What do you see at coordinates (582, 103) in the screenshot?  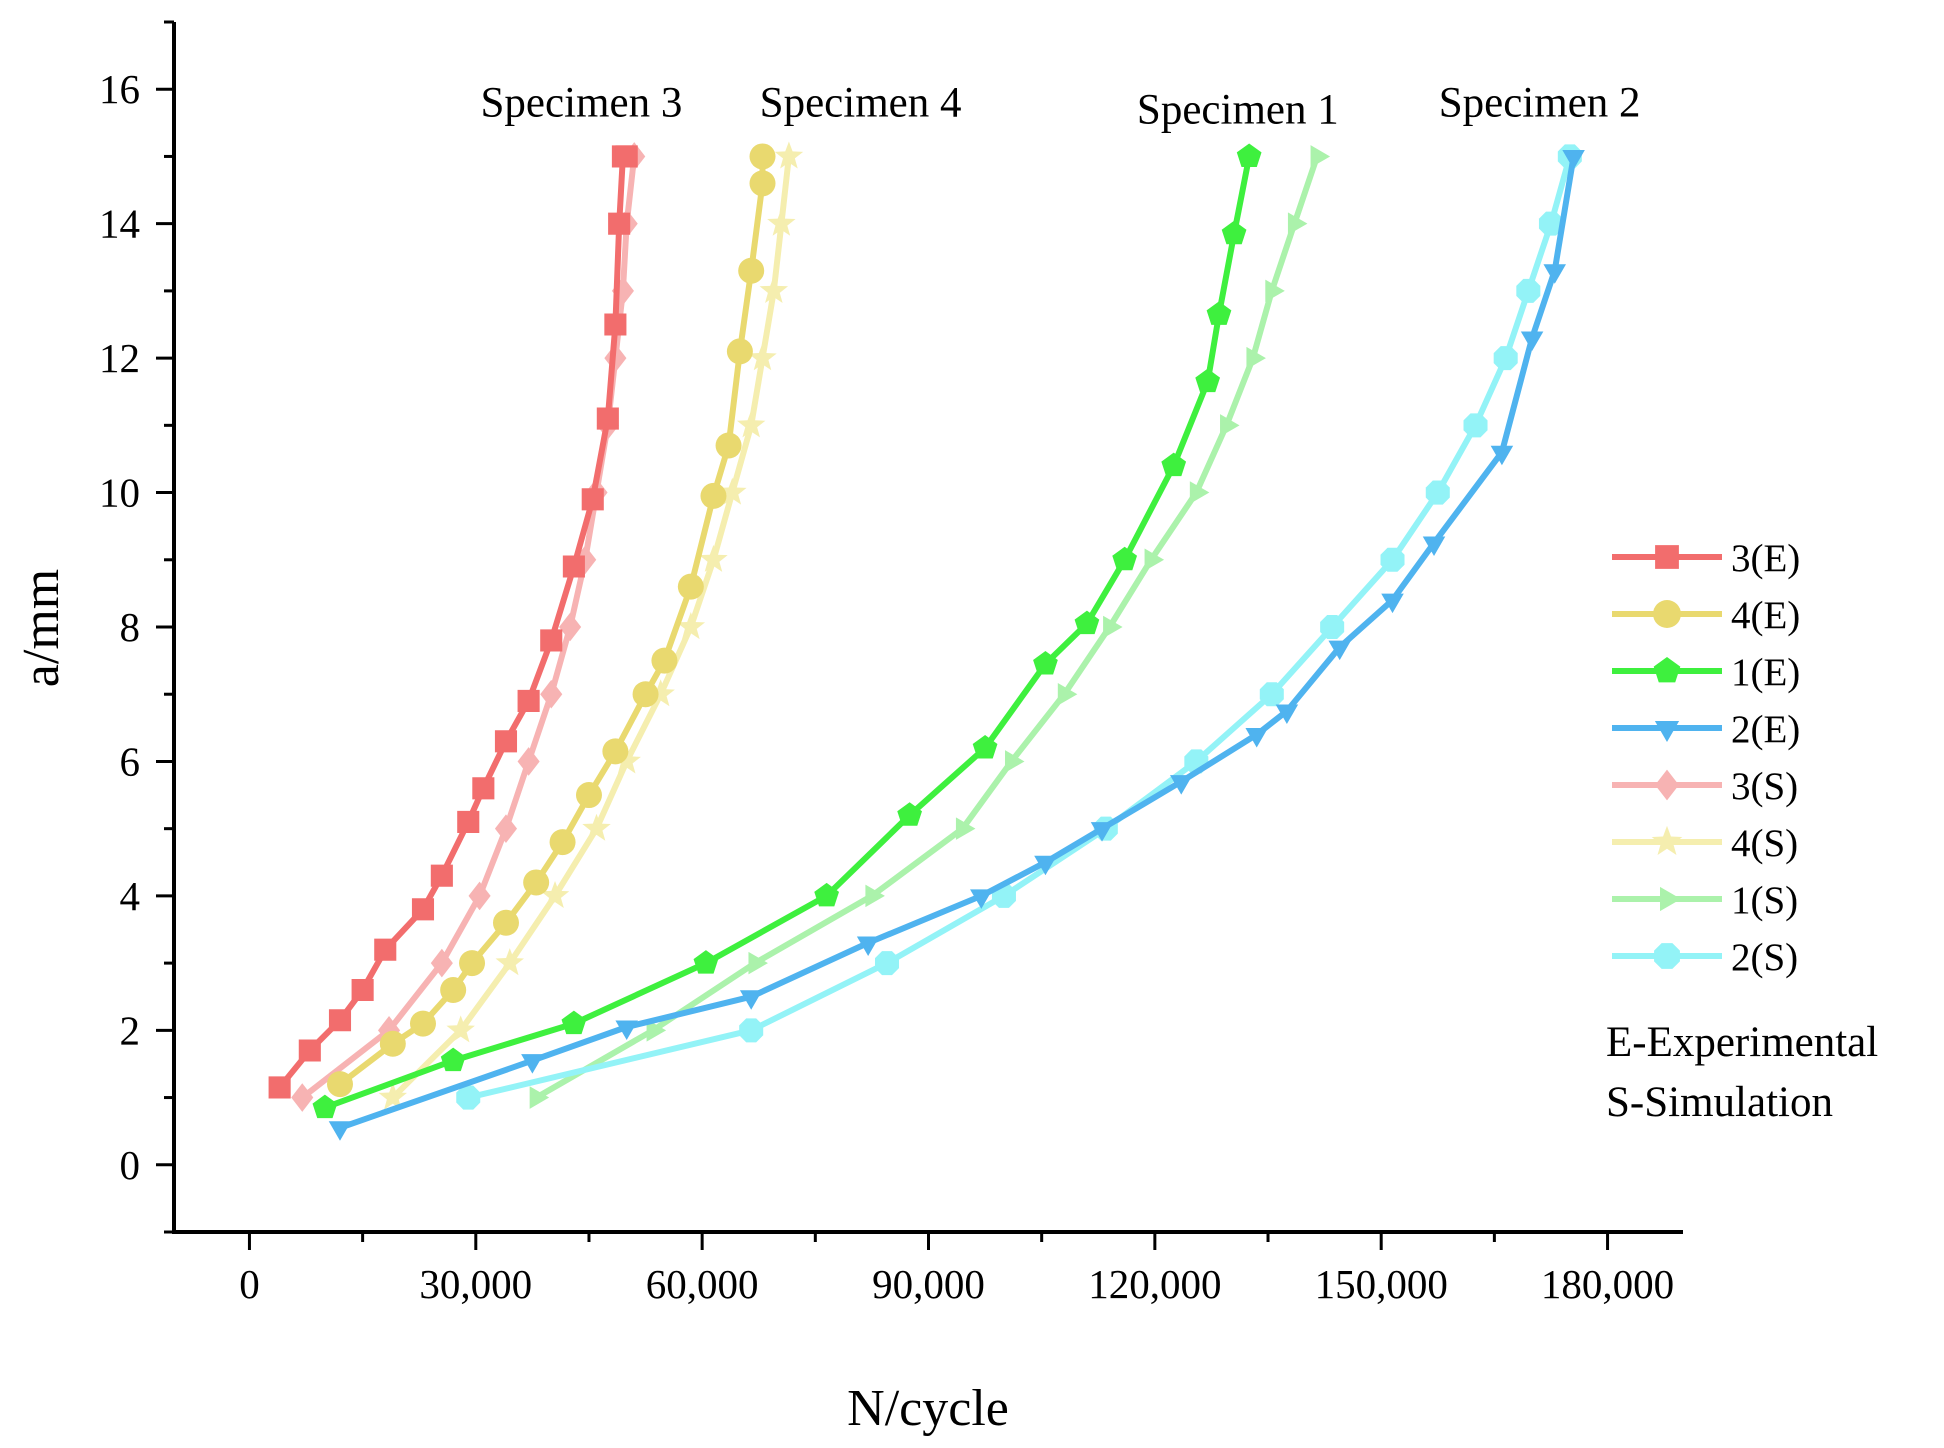 I see `specimen-label: Specimen 3` at bounding box center [582, 103].